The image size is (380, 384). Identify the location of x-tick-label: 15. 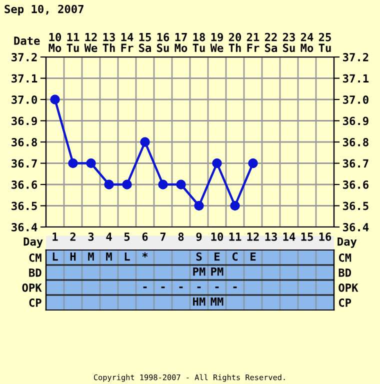
(307, 236).